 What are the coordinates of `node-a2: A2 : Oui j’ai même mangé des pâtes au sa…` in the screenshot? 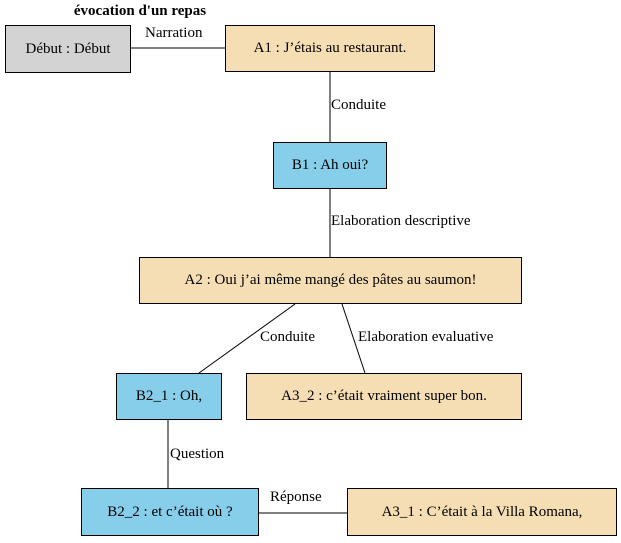 It's located at (330, 280).